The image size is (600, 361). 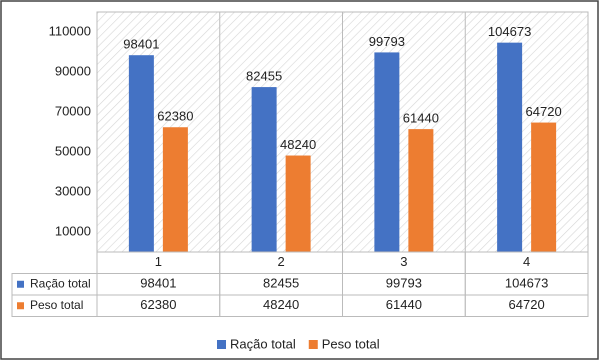 What do you see at coordinates (351, 343) in the screenshot?
I see `legend-label: Peso total` at bounding box center [351, 343].